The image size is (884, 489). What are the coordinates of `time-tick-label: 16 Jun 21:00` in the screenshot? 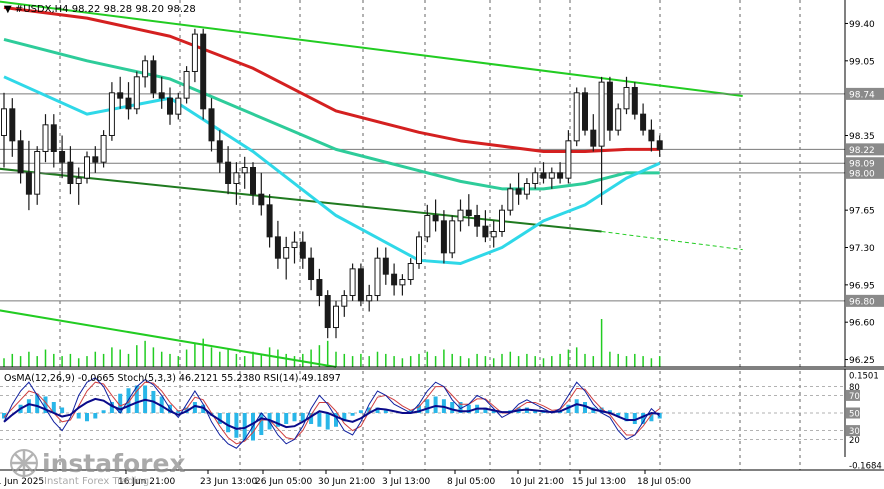 It's located at (146, 482).